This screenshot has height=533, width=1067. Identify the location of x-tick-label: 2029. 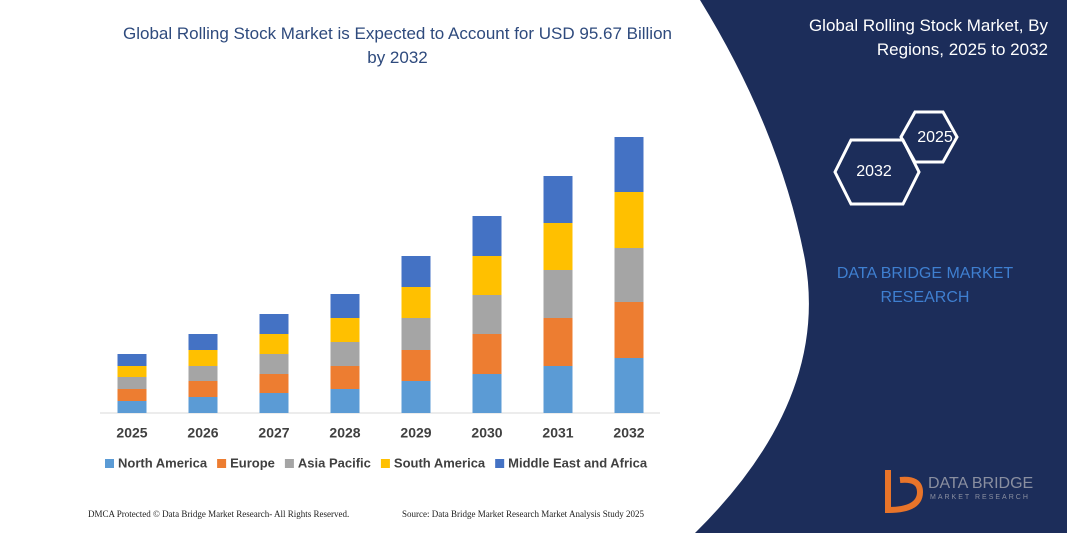
(415, 433).